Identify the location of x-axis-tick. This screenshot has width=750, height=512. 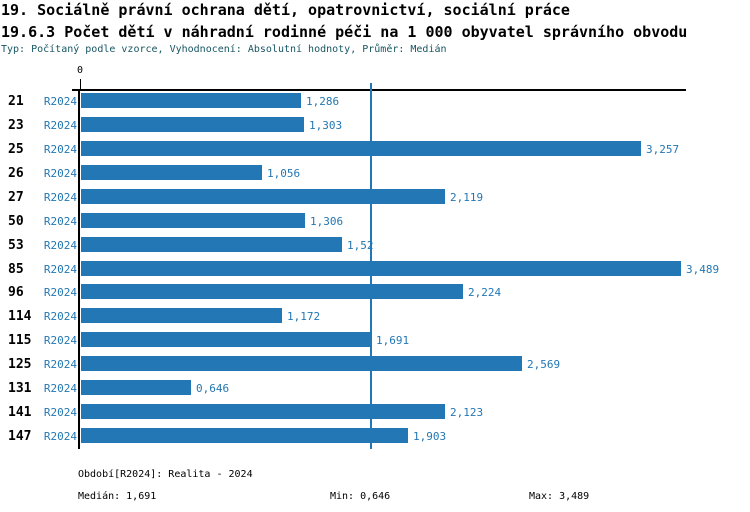
(80, 84).